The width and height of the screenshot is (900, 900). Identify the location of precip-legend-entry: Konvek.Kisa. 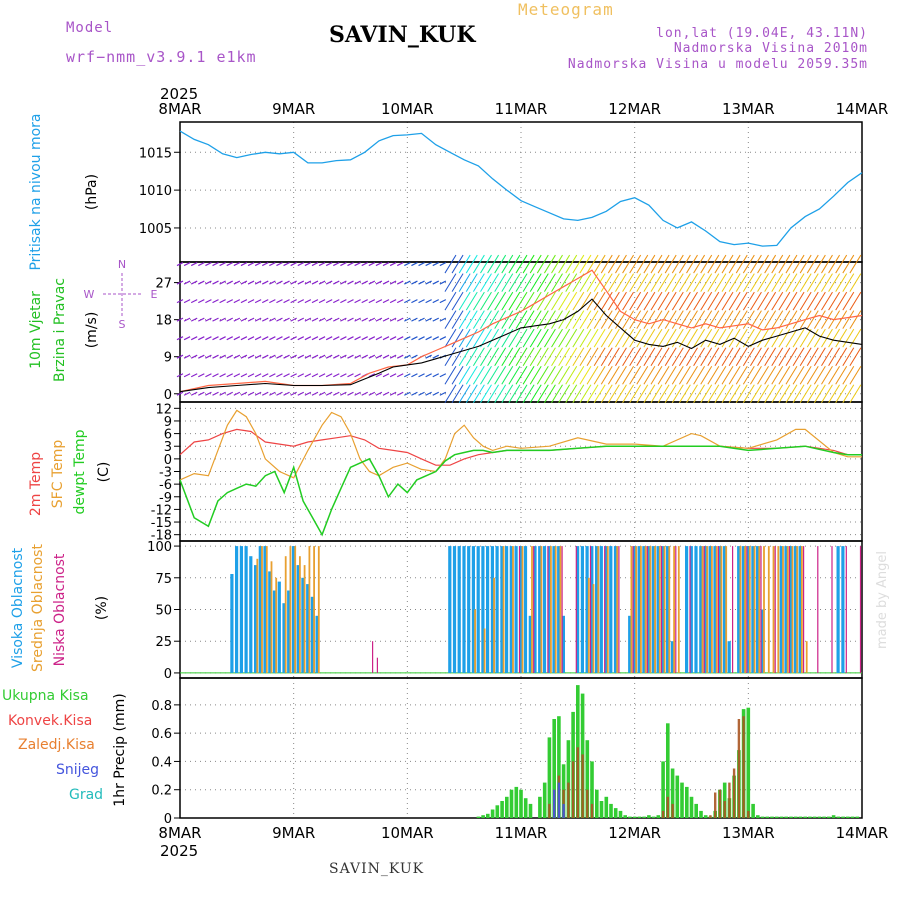
(50, 721).